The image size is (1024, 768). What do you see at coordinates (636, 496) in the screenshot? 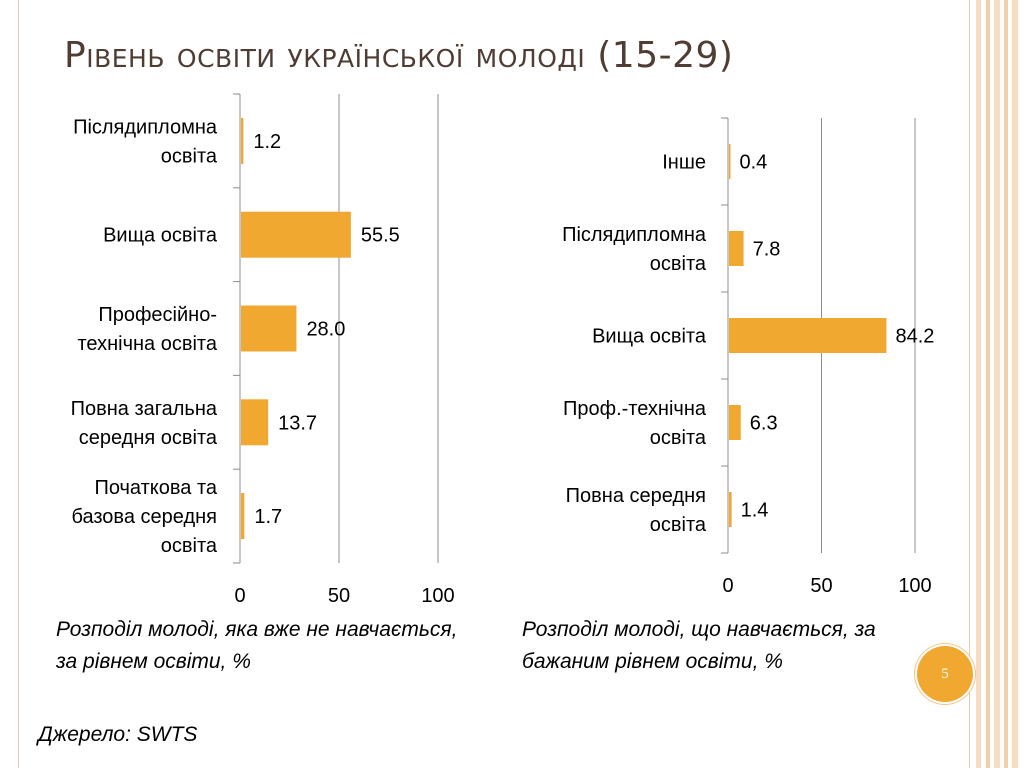
I see `category-label-line: Повна середня` at bounding box center [636, 496].